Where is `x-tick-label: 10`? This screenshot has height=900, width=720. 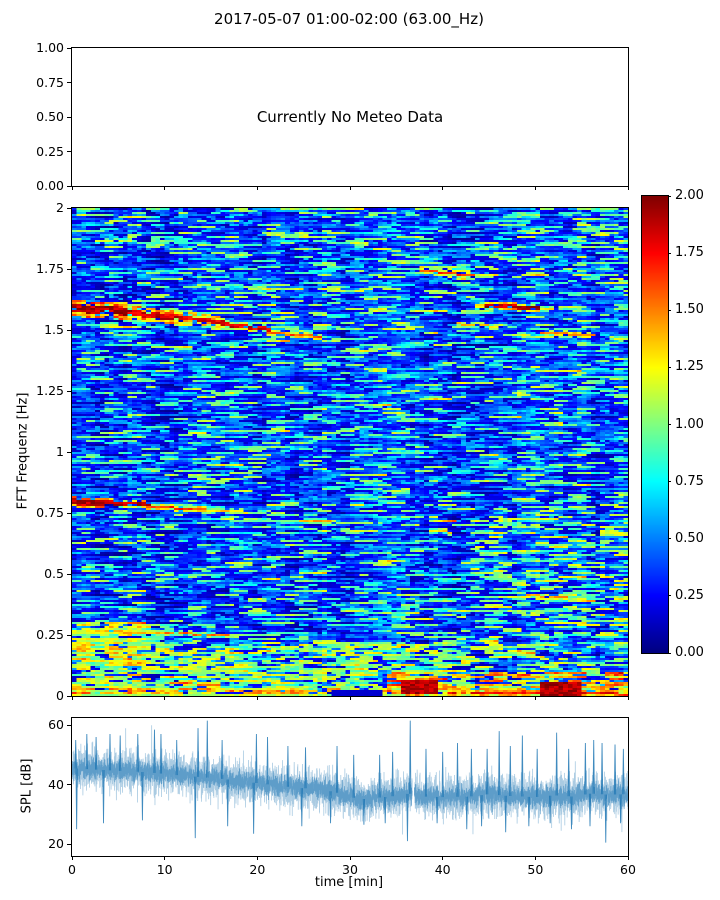
x-tick-label: 10 is located at coordinates (164, 869).